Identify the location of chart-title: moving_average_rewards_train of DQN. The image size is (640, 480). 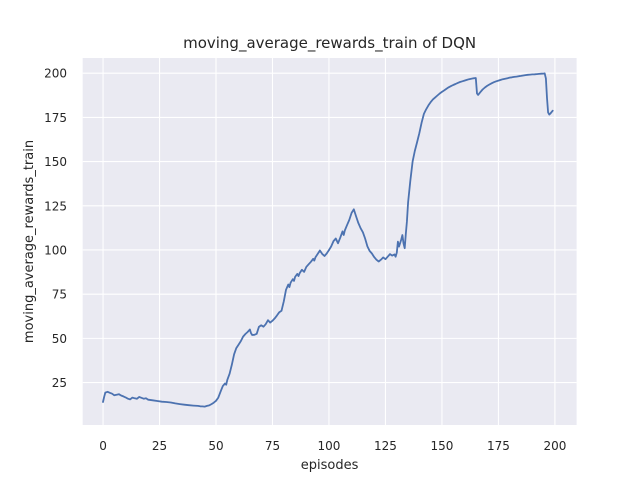
(329, 43).